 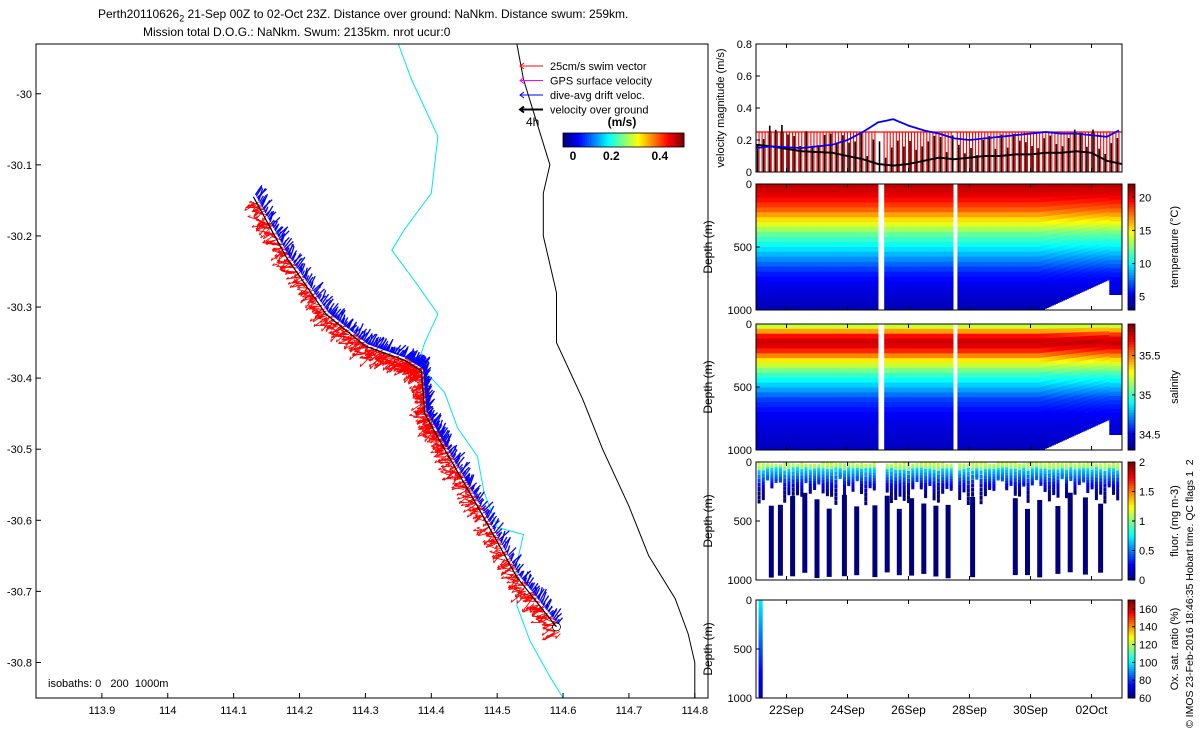 What do you see at coordinates (749, 173) in the screenshot?
I see `velocity-tick-label: 0` at bounding box center [749, 173].